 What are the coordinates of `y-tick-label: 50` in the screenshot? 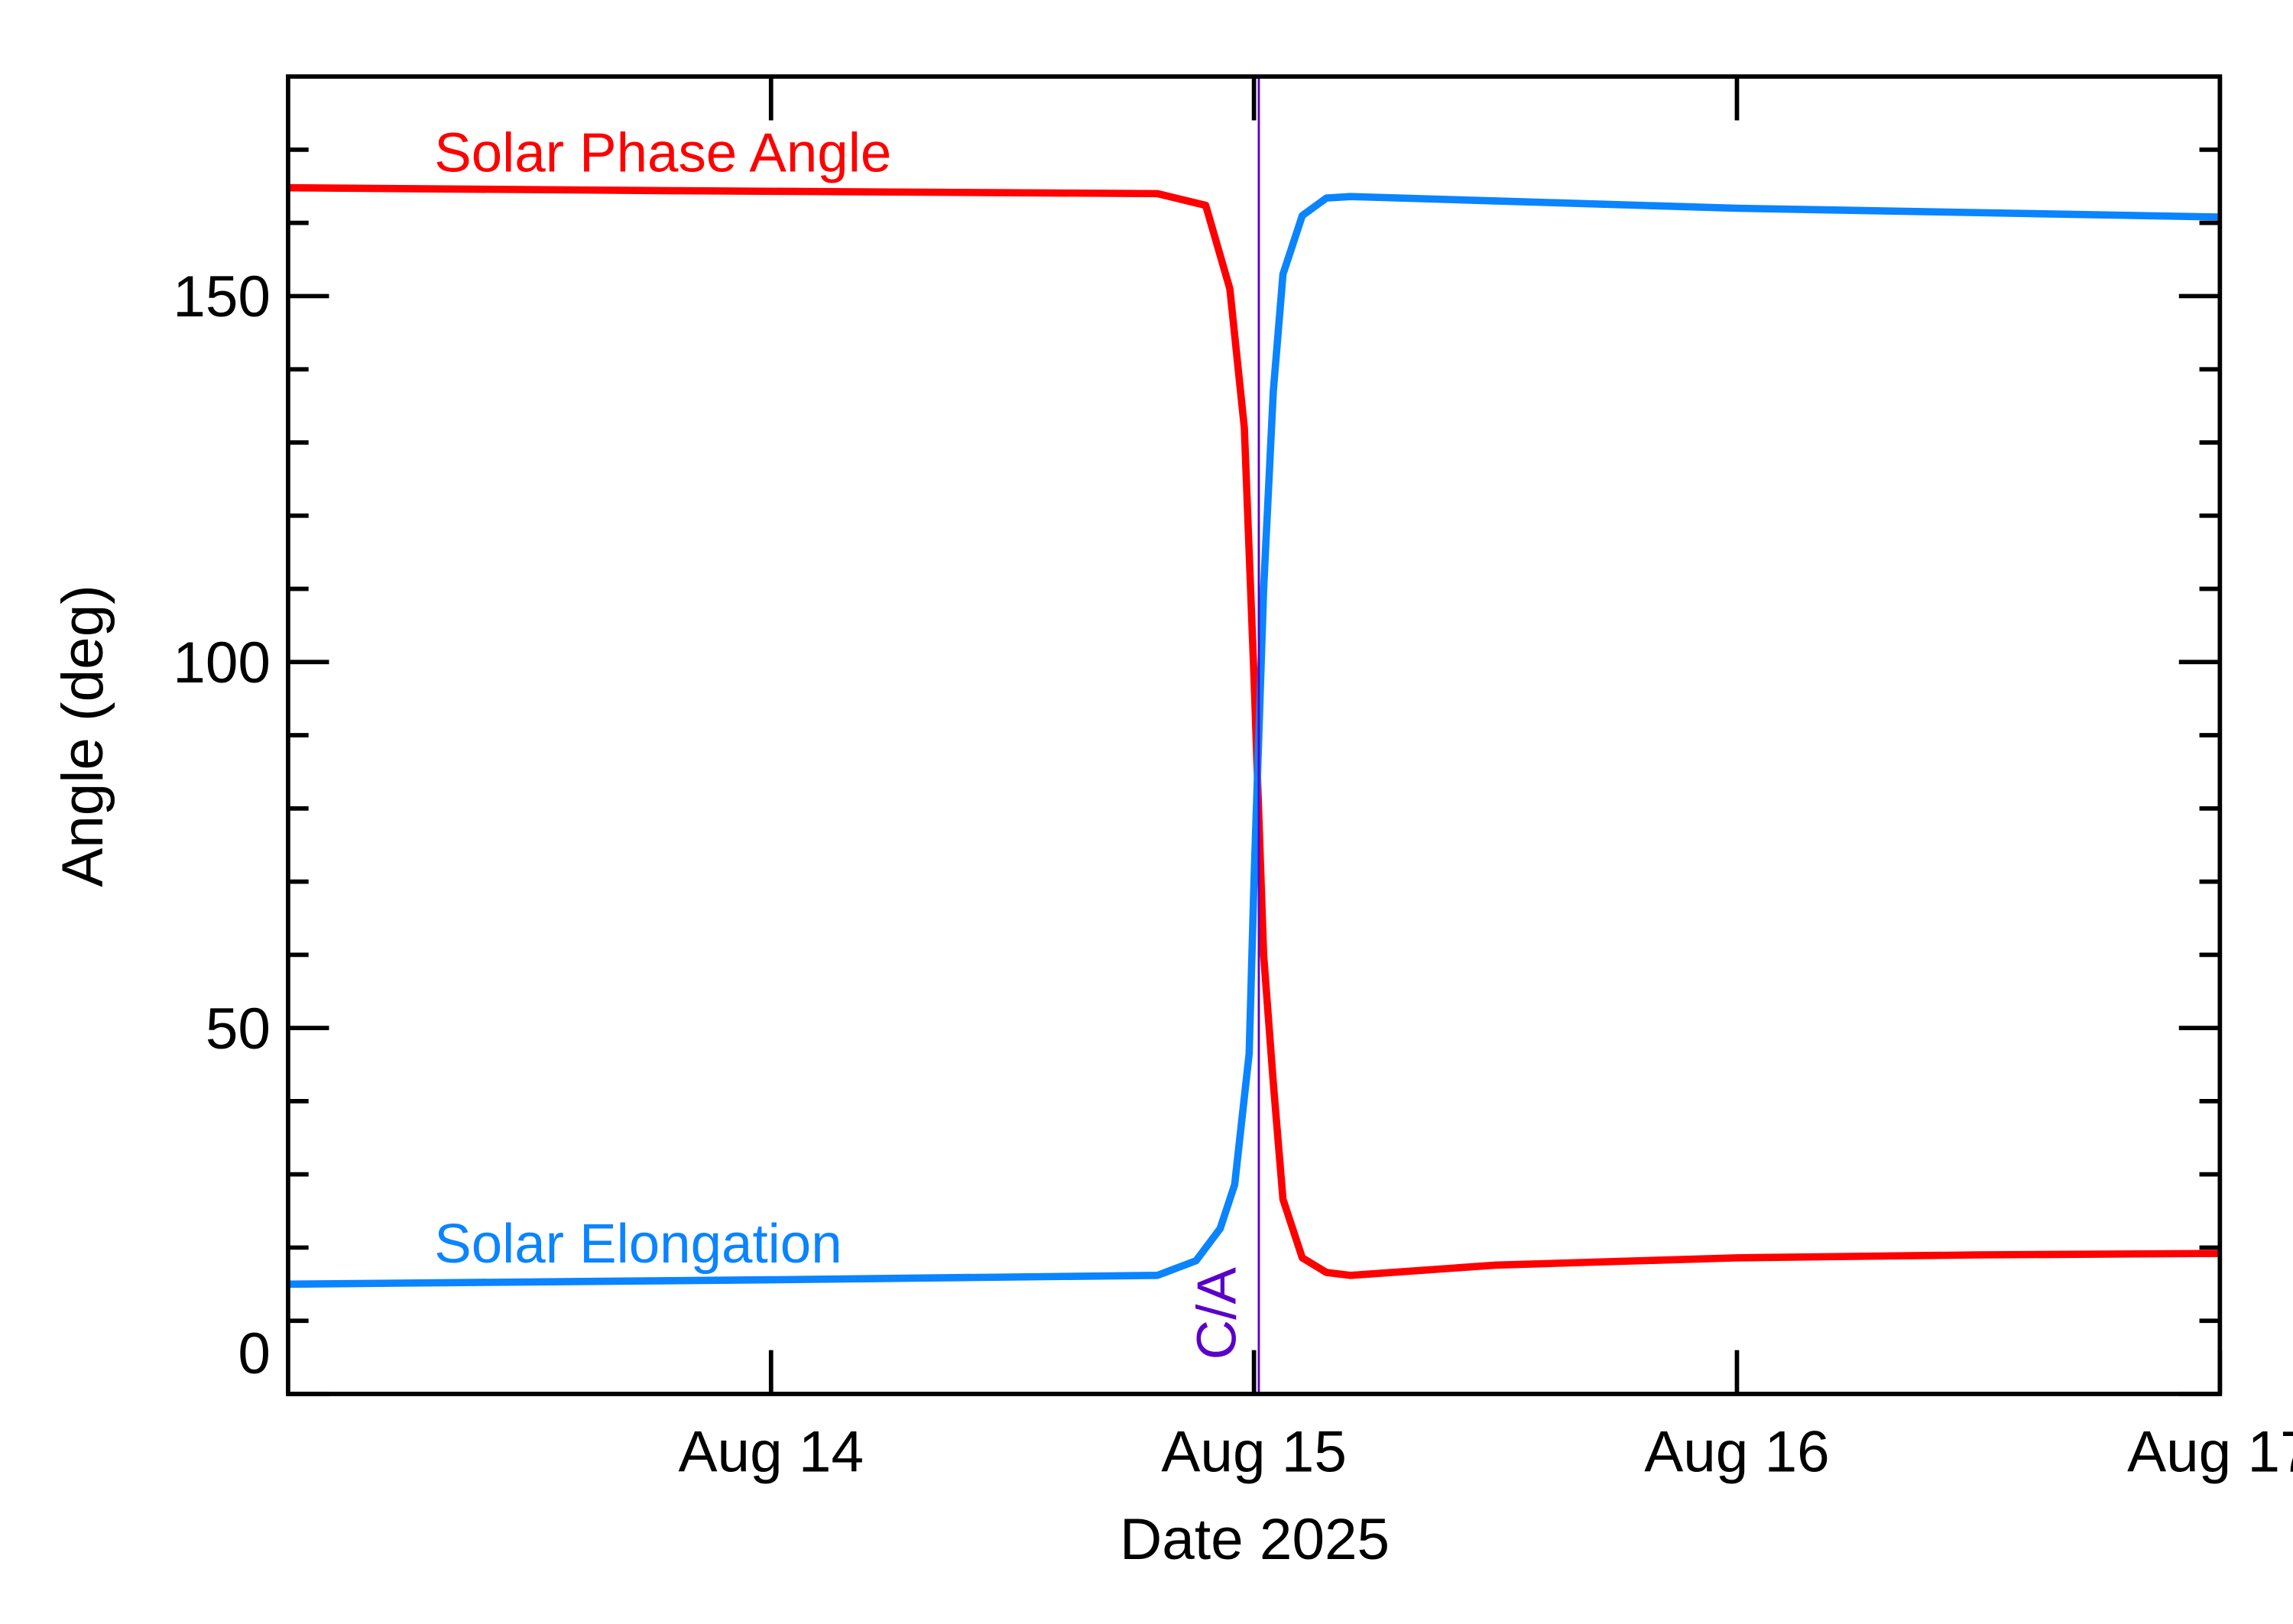 It's located at (239, 1029).